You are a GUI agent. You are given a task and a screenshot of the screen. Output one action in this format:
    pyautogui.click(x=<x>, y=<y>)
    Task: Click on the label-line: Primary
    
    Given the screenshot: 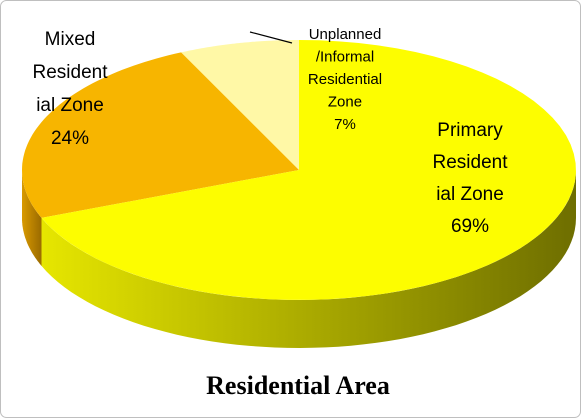 What is the action you would take?
    pyautogui.click(x=470, y=130)
    